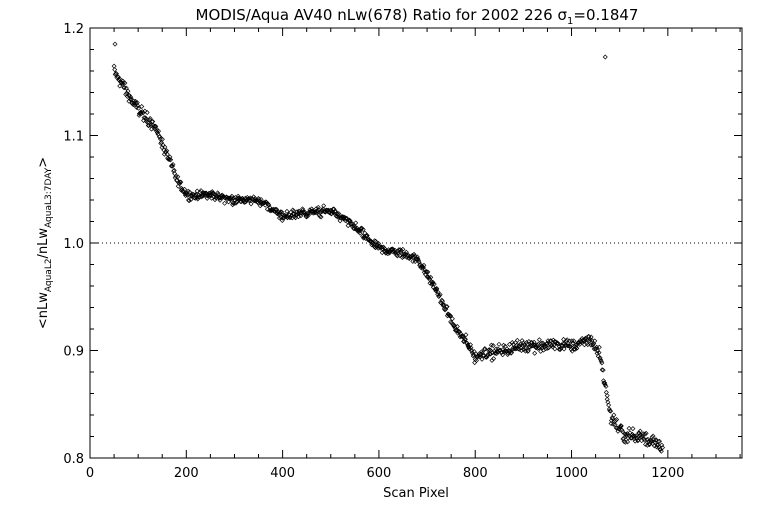 The width and height of the screenshot is (768, 512). I want to click on x-tick-label: 200, so click(186, 473).